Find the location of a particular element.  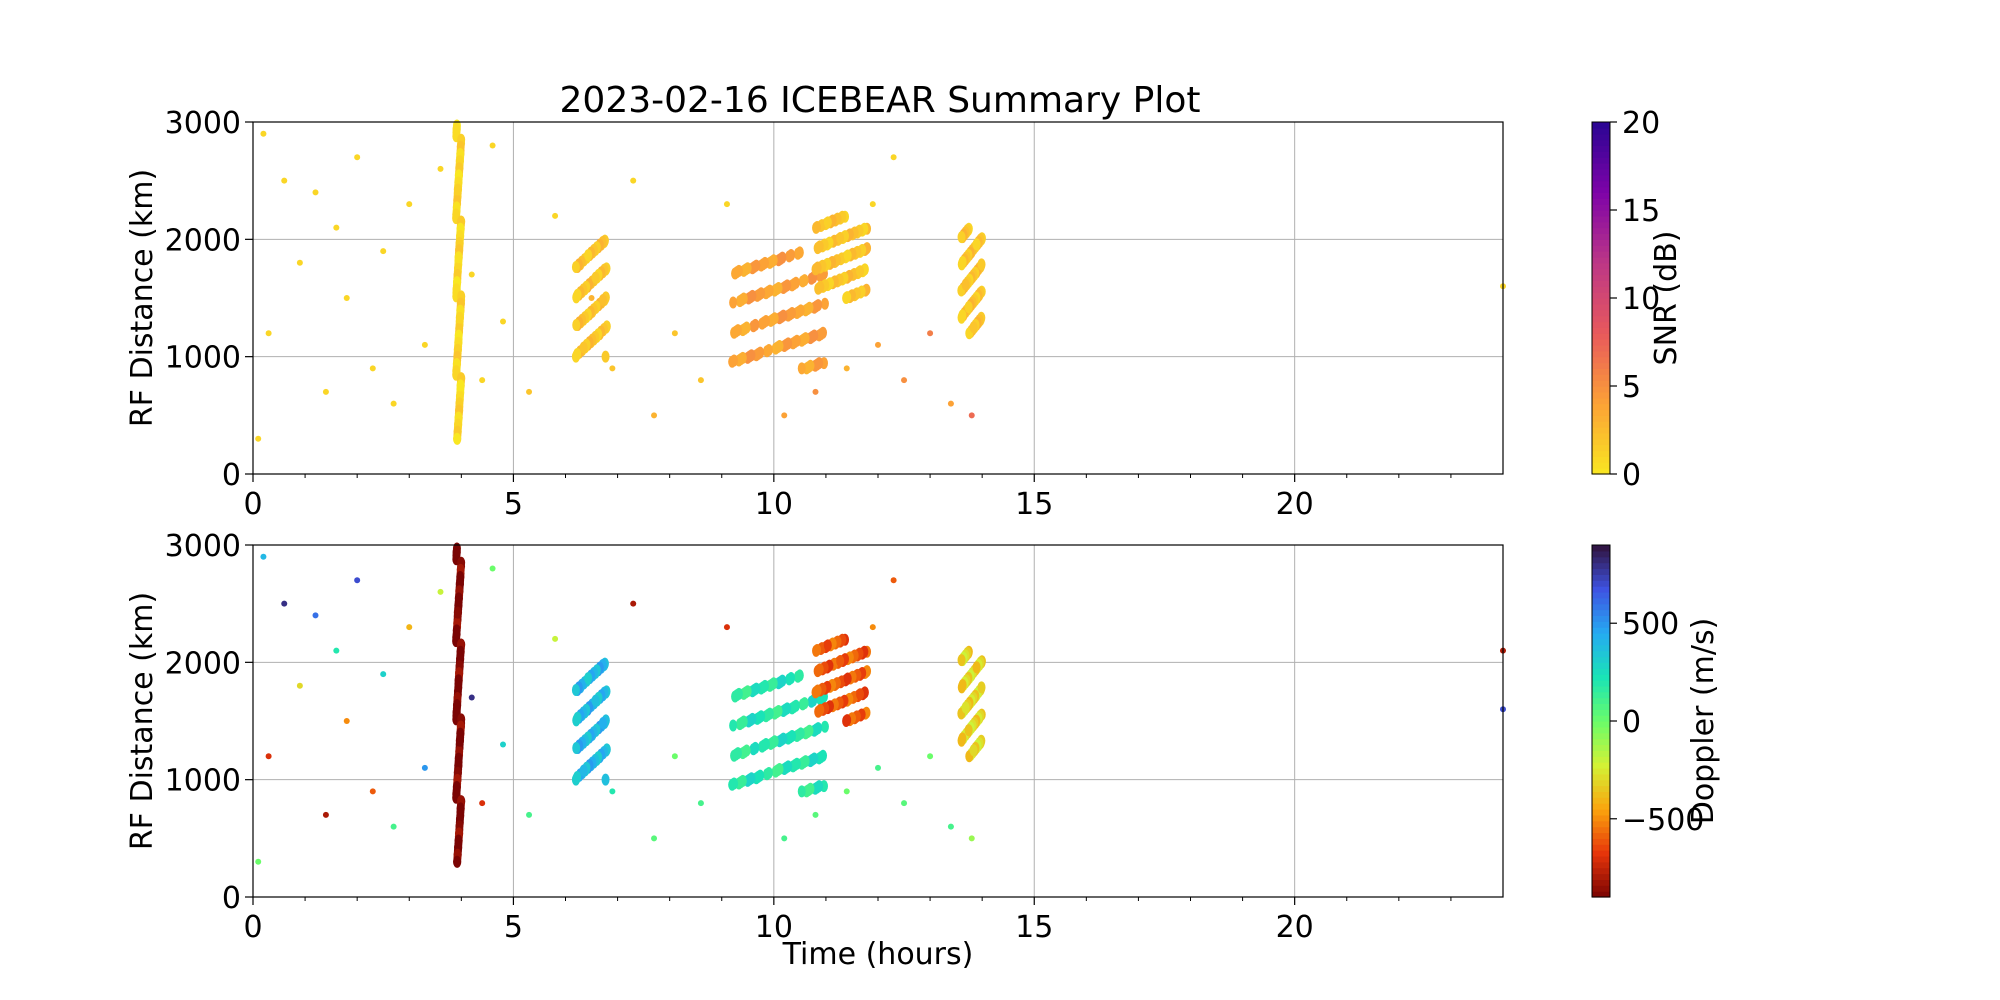

y-tick-label: 0 is located at coordinates (231, 475).